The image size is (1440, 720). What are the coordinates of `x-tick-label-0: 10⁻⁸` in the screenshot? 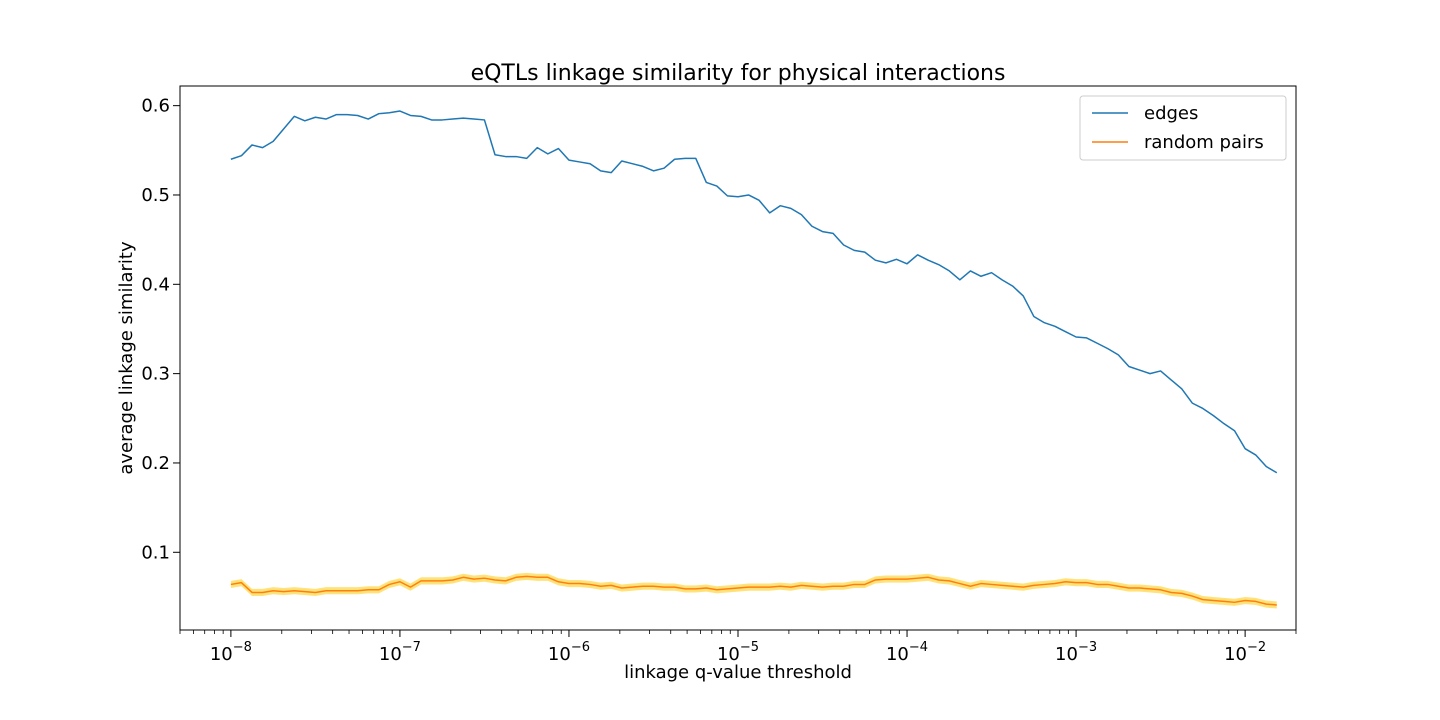 It's located at (231, 652).